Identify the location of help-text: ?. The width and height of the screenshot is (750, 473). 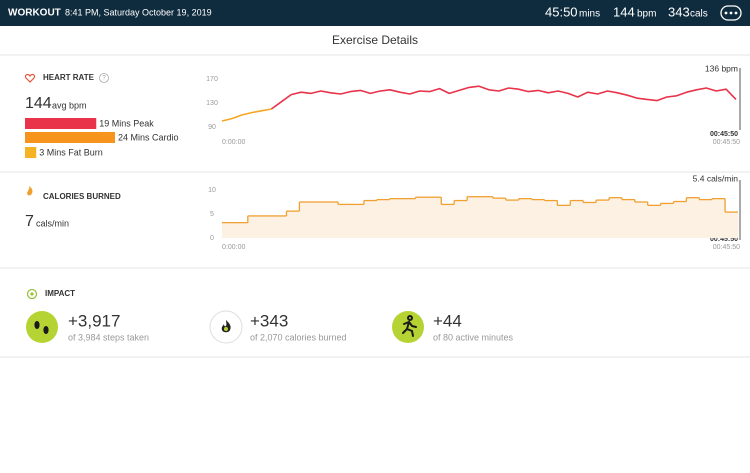
(104, 79).